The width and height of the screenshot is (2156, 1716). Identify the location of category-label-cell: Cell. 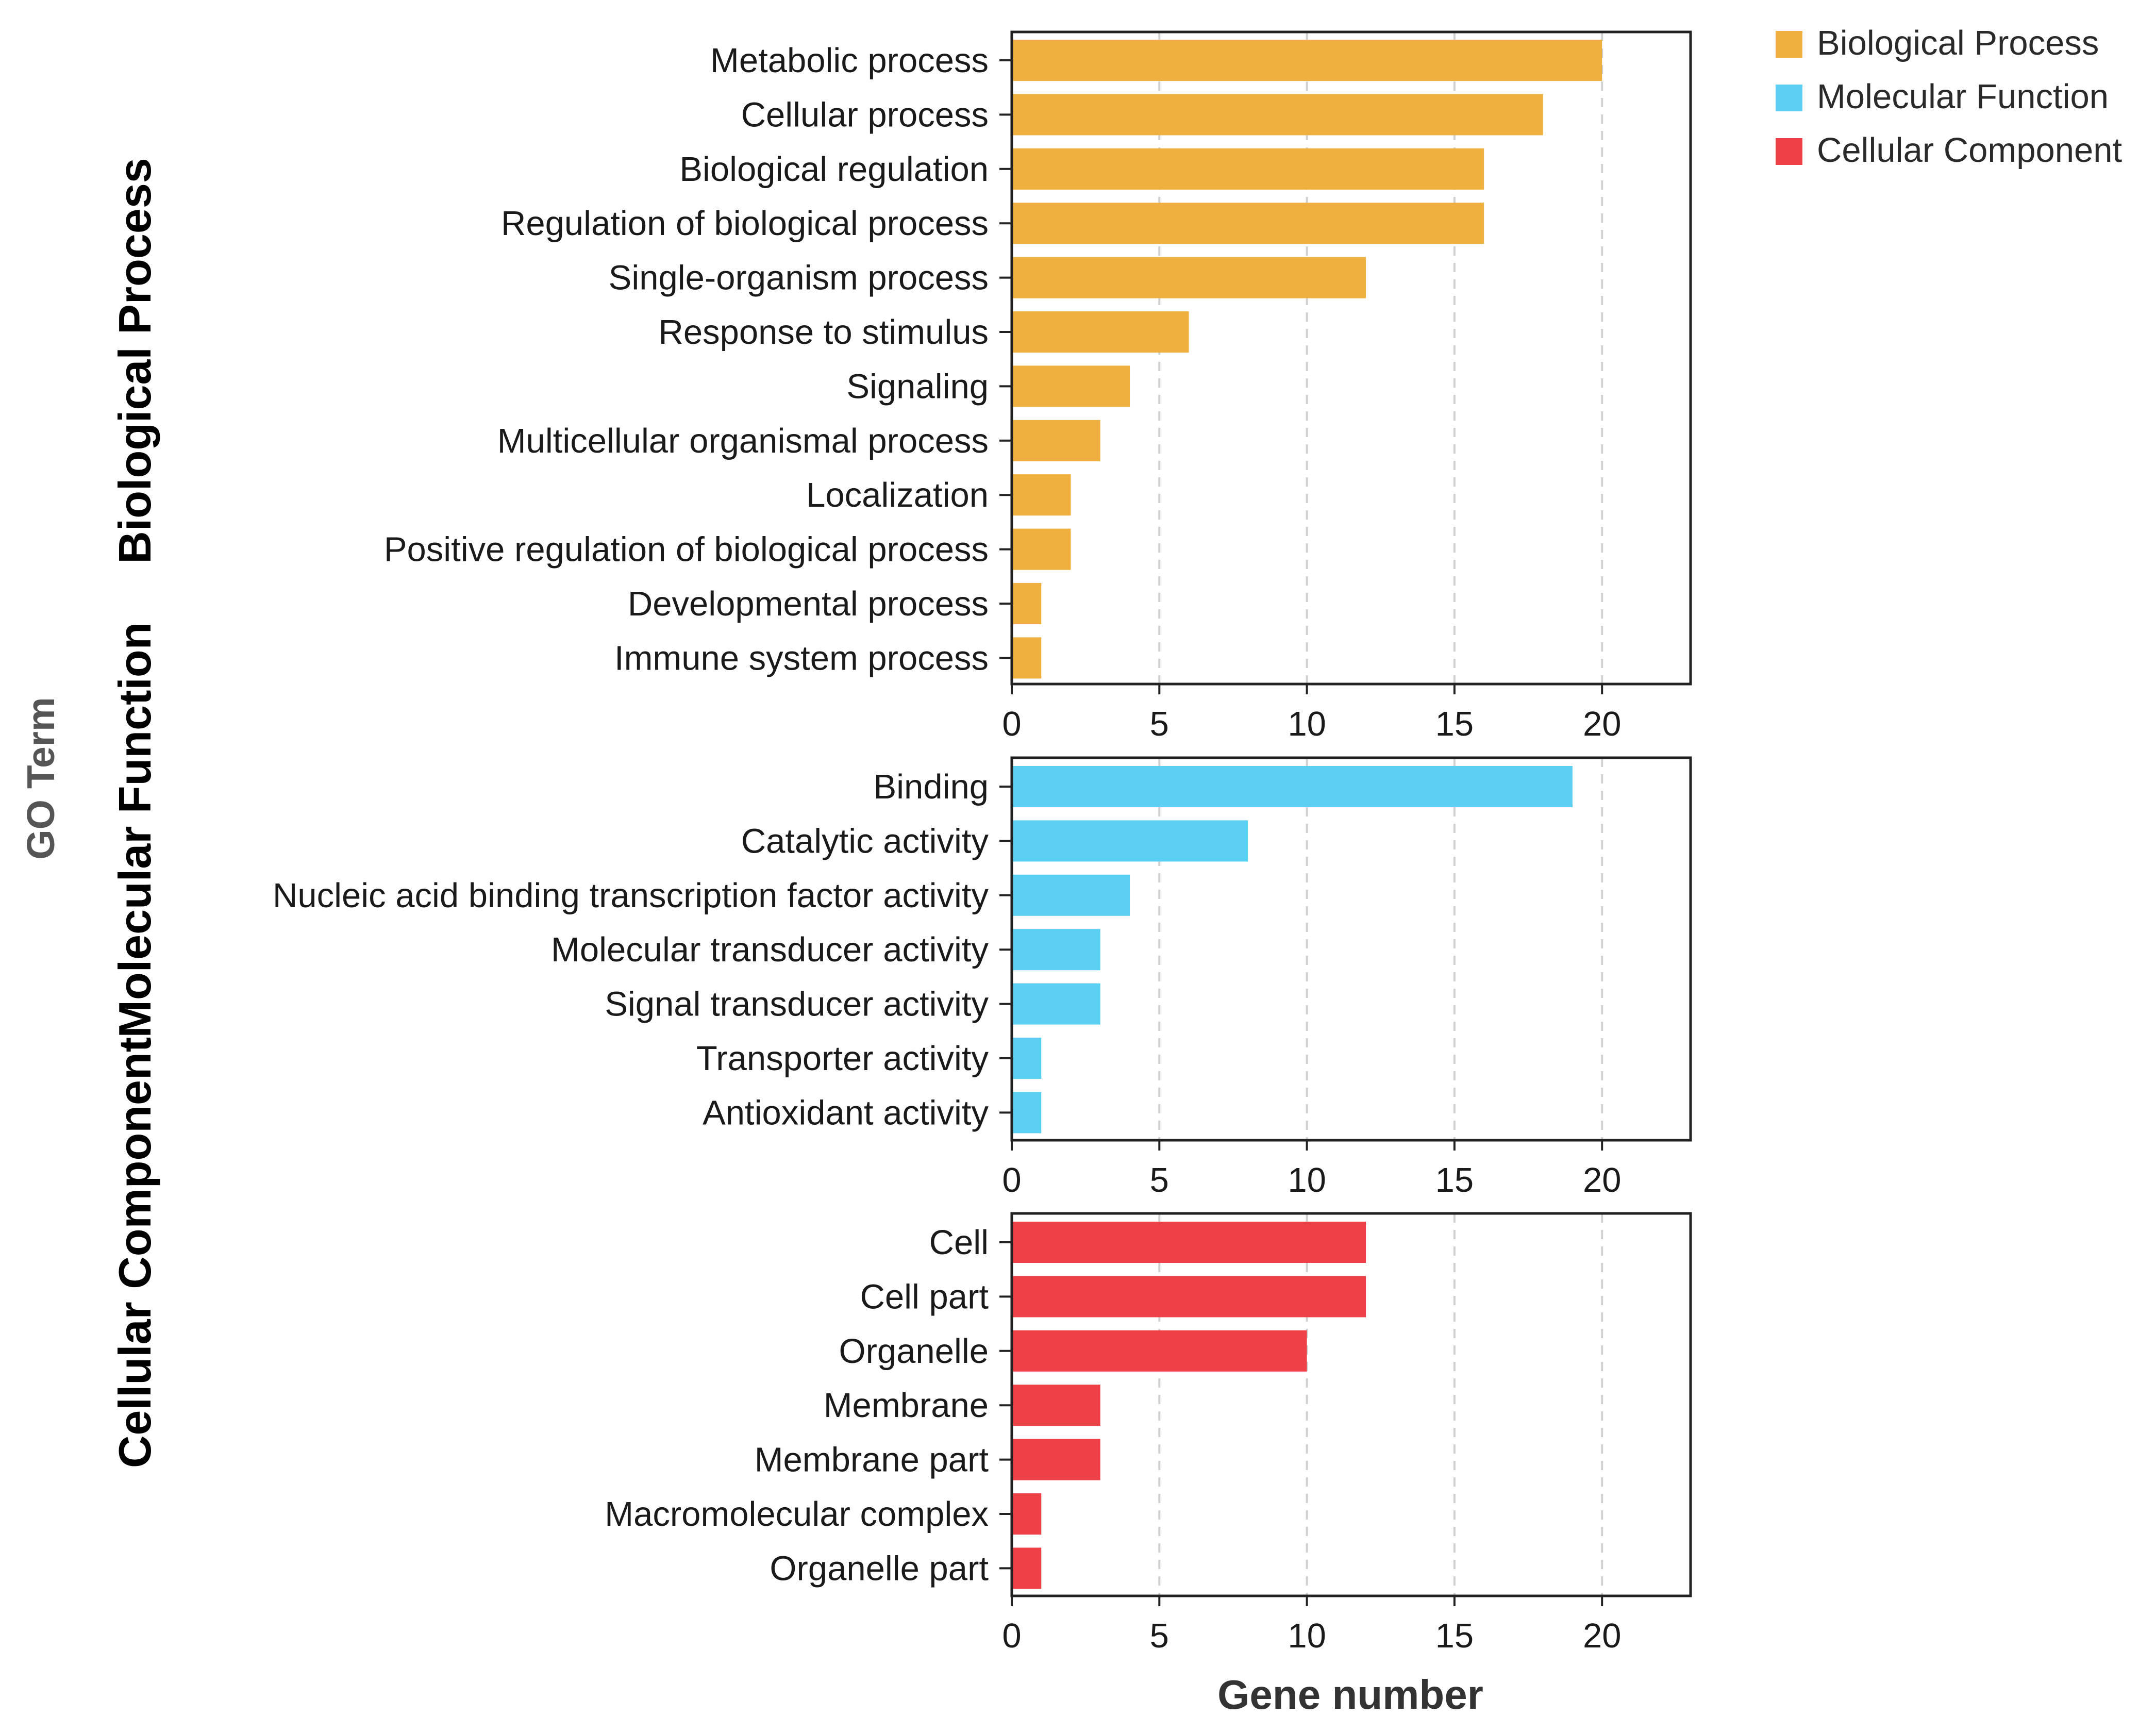
(959, 1242).